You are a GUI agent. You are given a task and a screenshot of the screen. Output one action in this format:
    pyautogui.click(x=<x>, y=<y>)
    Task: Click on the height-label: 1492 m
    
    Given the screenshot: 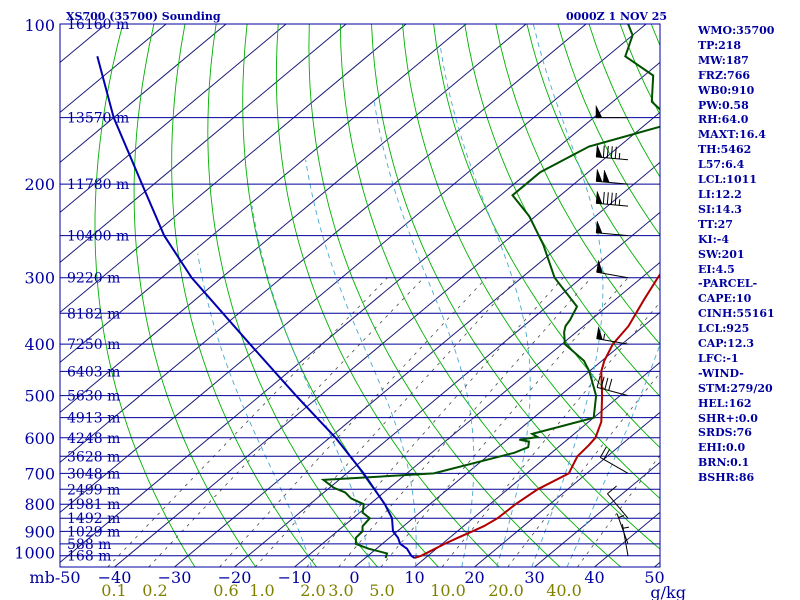 What is the action you would take?
    pyautogui.click(x=93, y=519)
    